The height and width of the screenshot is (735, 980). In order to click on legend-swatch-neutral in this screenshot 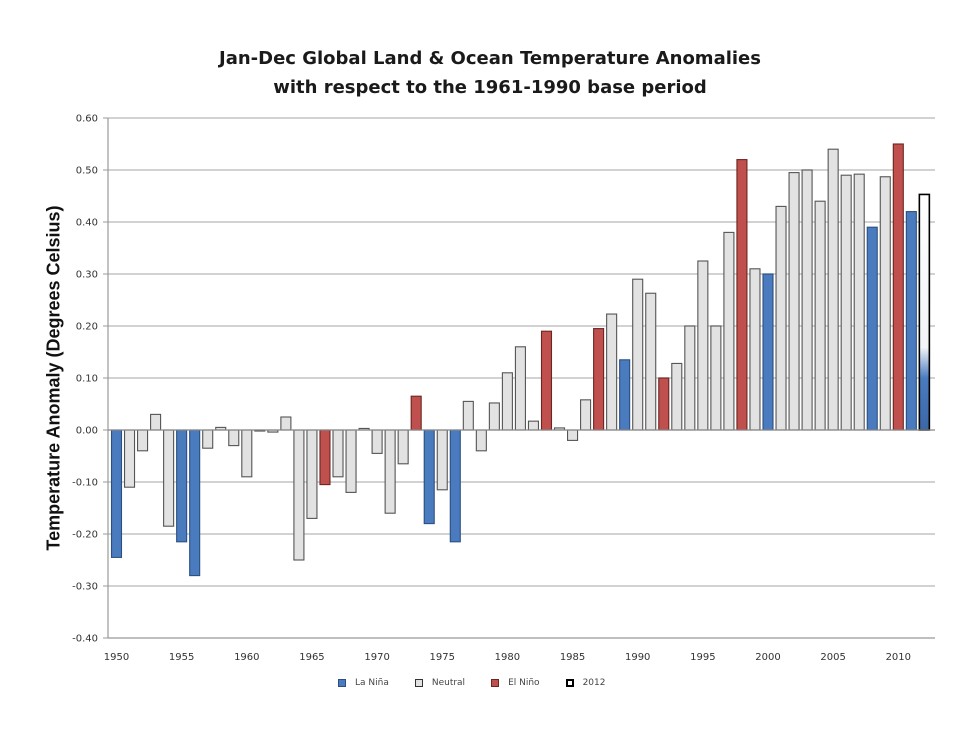, I will do `click(418, 683)`.